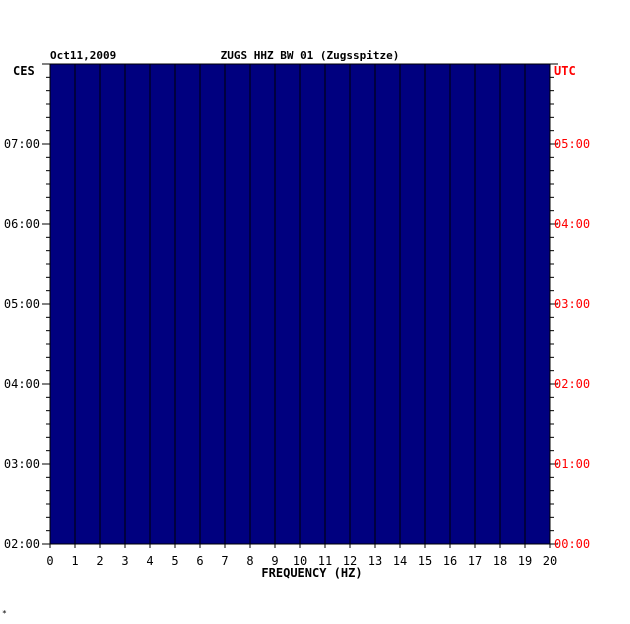 This screenshot has width=630, height=624. I want to click on frequency-tick: 3, so click(124, 561).